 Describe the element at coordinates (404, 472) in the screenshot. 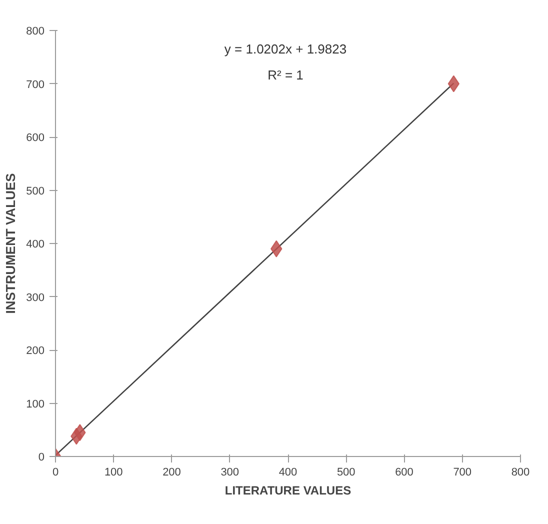

I see `x-tick-label: 600` at that location.